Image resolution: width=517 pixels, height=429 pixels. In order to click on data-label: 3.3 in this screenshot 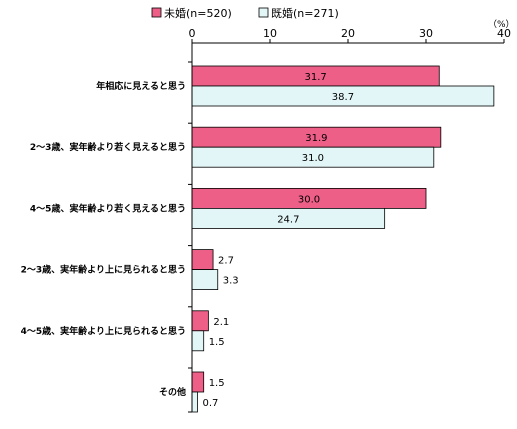, I will do `click(231, 281)`.